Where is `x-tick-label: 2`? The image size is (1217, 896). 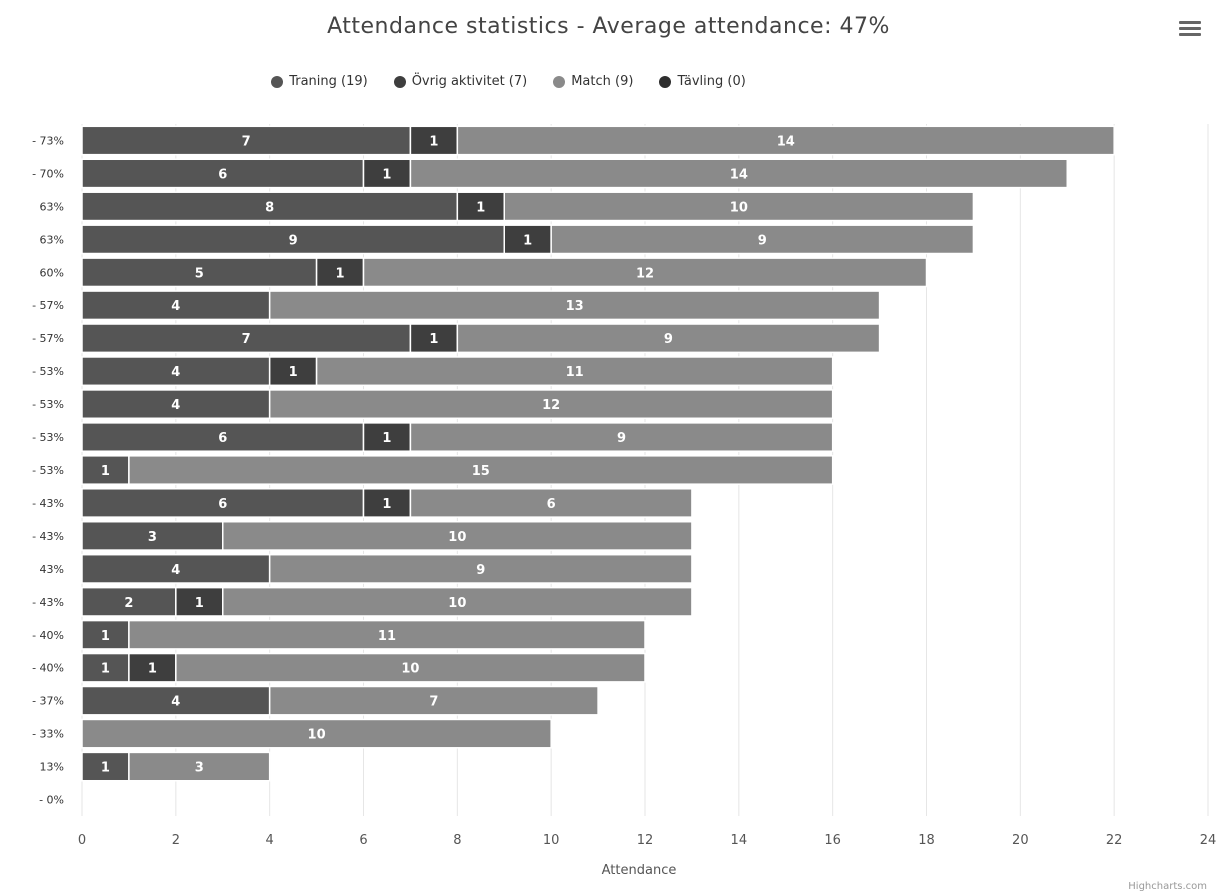 x-tick-label: 2 is located at coordinates (176, 840).